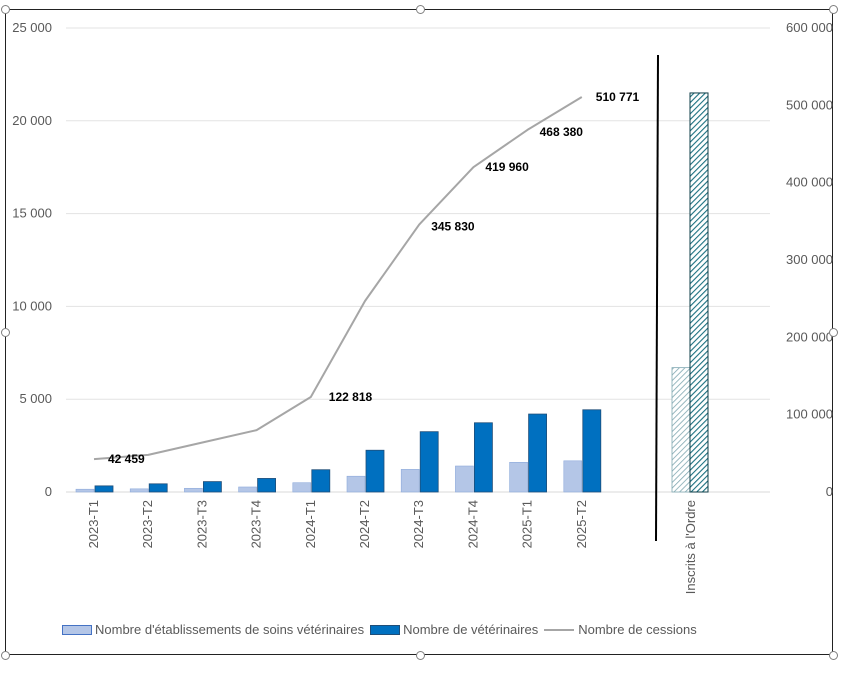  What do you see at coordinates (453, 227) in the screenshot?
I see `data-label-cessions: 345 830` at bounding box center [453, 227].